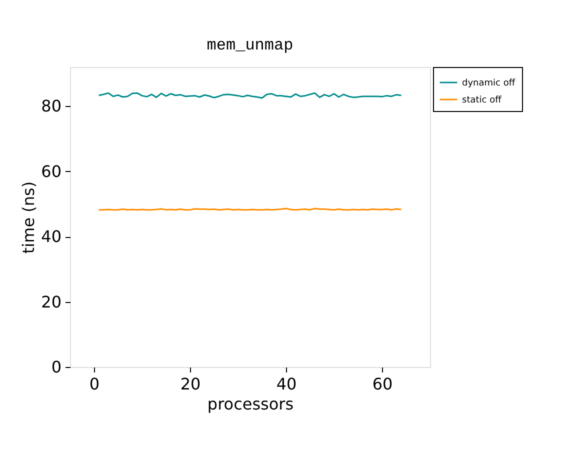 Image resolution: width=575 pixels, height=449 pixels. Describe the element at coordinates (250, 45) in the screenshot. I see `chart-title: mem_unmap` at that location.